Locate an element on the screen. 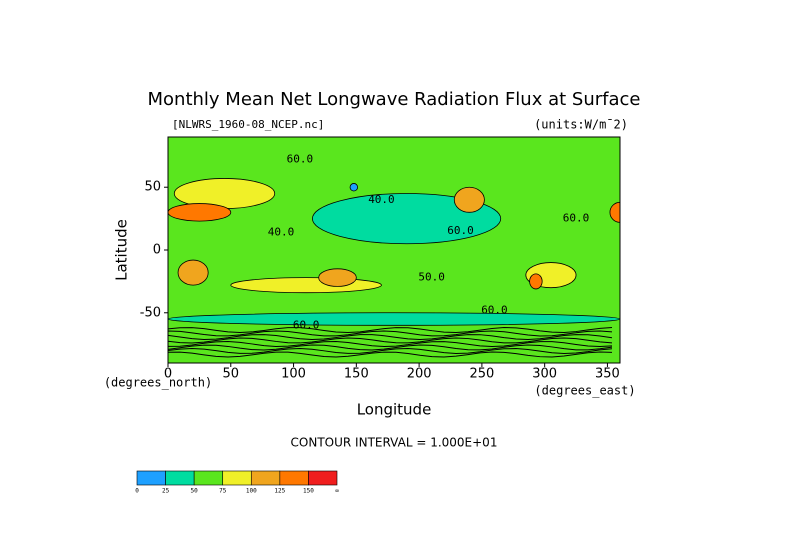 Image resolution: width=789 pixels, height=558 pixels. colorbar-label: 125 is located at coordinates (279, 491).